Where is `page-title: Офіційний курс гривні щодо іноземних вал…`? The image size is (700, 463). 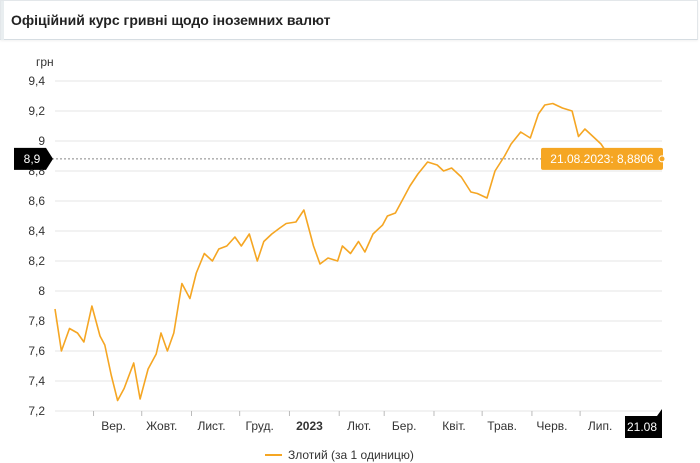 page-title: Офіційний курс гривні щодо іноземних вал… is located at coordinates (171, 20).